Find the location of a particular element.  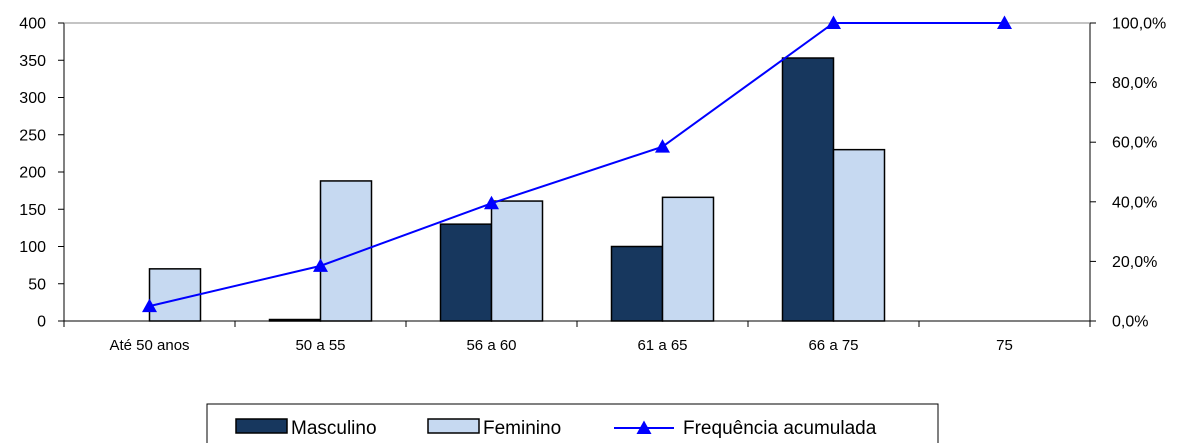

right-tick-label: 100,0% is located at coordinates (1139, 24).